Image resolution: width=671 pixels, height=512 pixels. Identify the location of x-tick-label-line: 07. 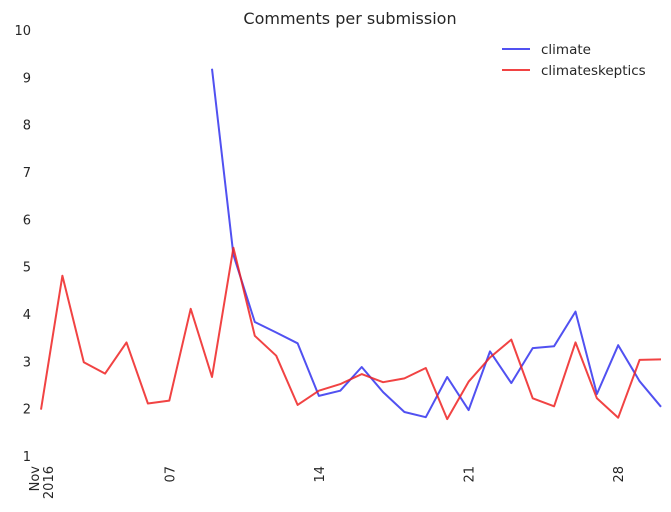
(170, 474).